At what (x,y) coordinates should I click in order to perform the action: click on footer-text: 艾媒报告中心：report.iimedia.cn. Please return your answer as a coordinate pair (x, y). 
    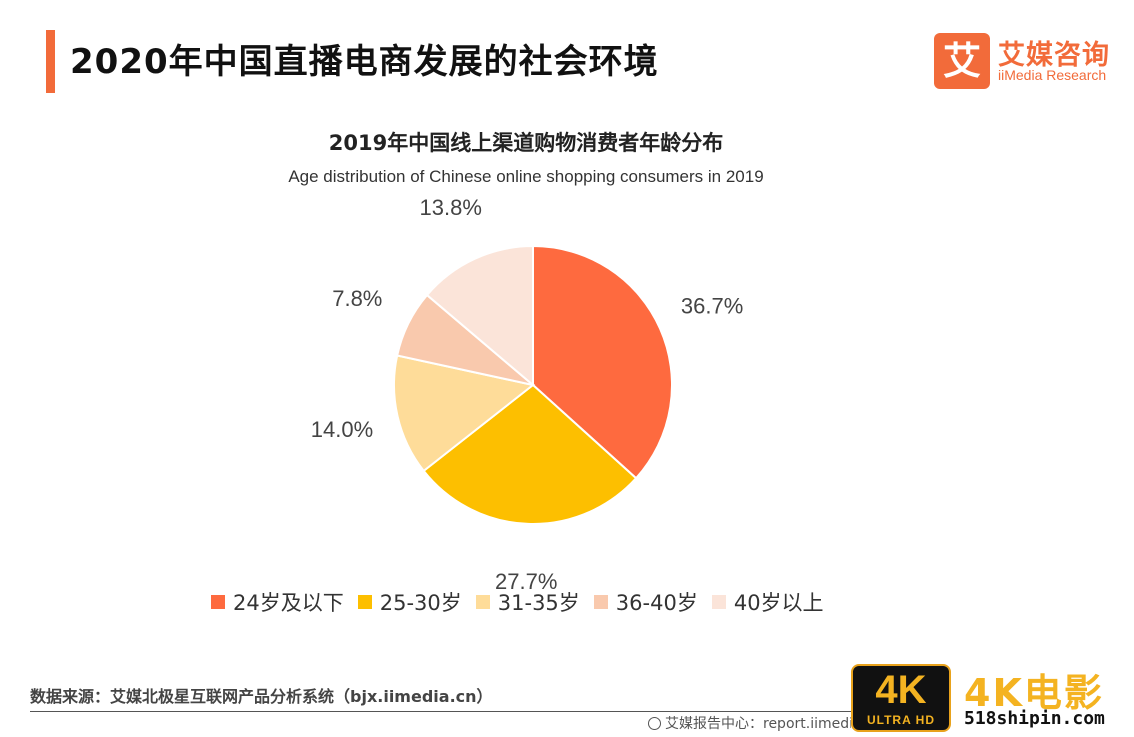
    Looking at the image, I should click on (759, 724).